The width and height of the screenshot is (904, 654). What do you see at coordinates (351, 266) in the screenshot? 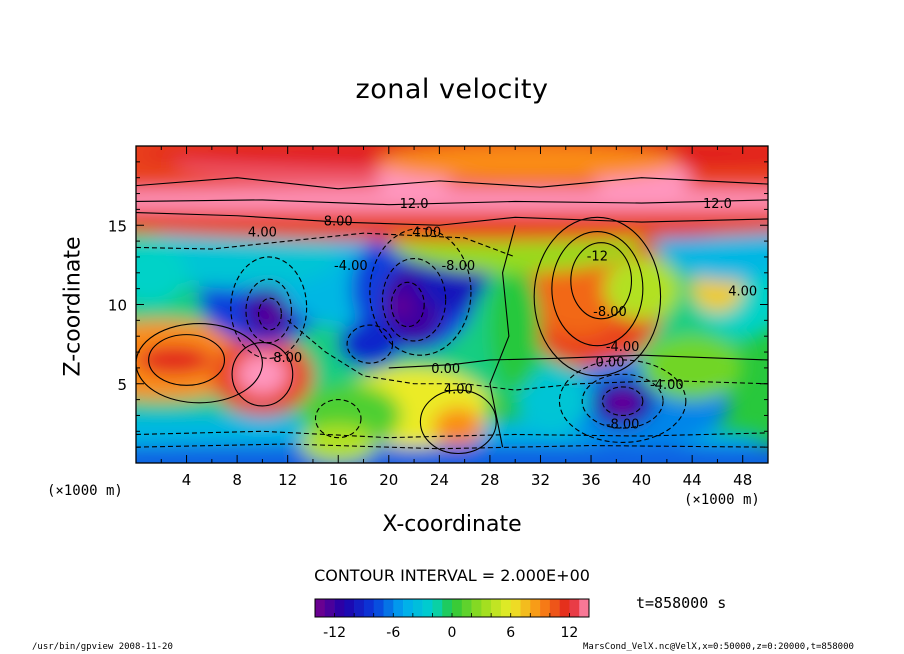
I see `contour-label-5: -4.00` at bounding box center [351, 266].